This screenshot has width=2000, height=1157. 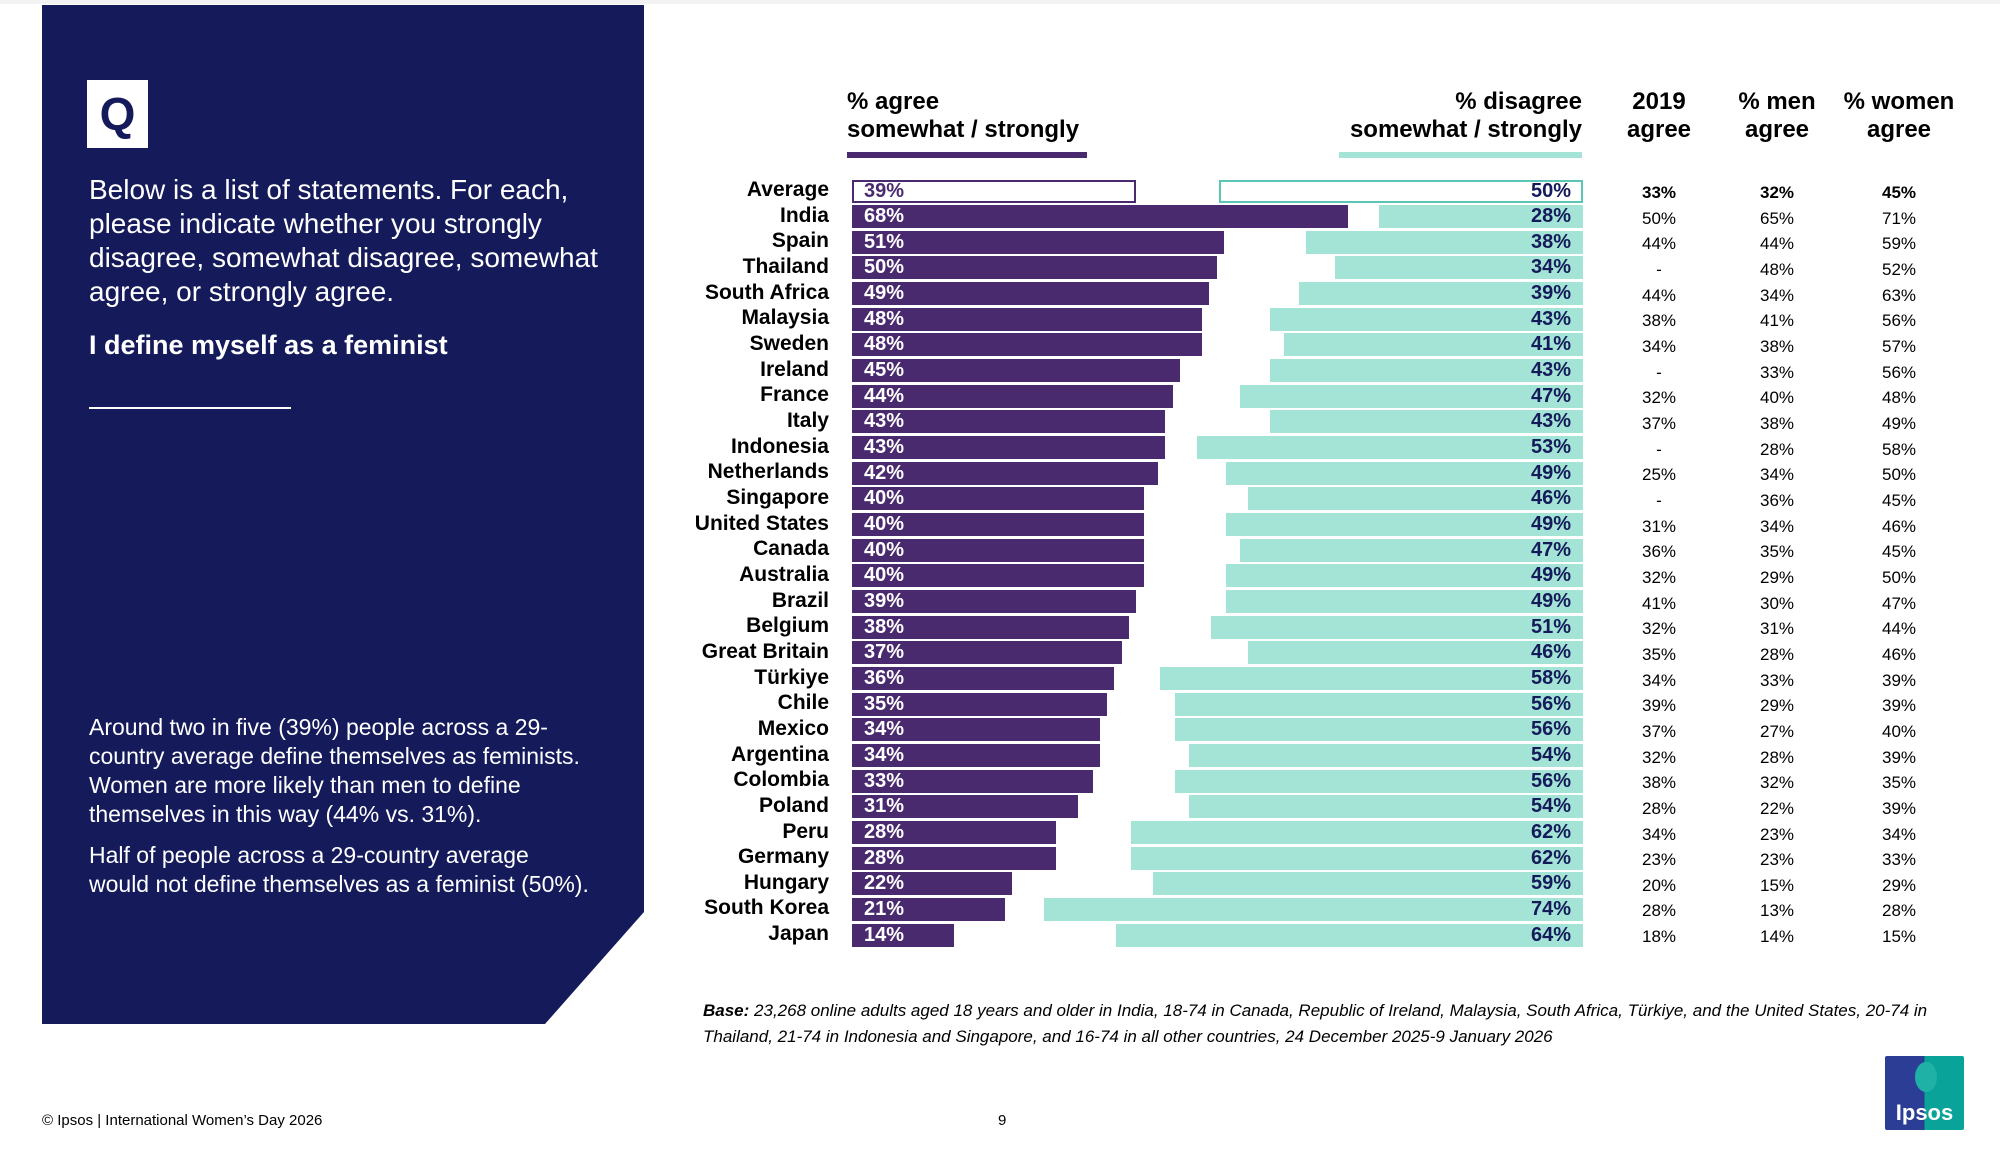 I want to click on table-women-value: 28%, so click(x=1899, y=911).